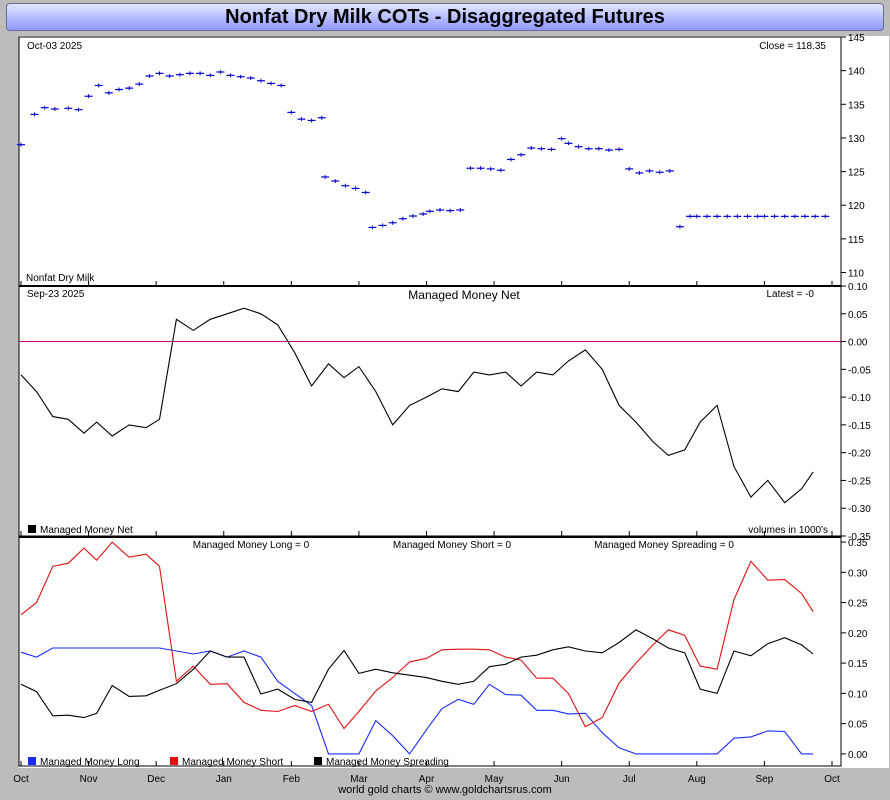 The height and width of the screenshot is (800, 890). Describe the element at coordinates (859, 481) in the screenshot. I see `y-tick-label: -0.25` at that location.